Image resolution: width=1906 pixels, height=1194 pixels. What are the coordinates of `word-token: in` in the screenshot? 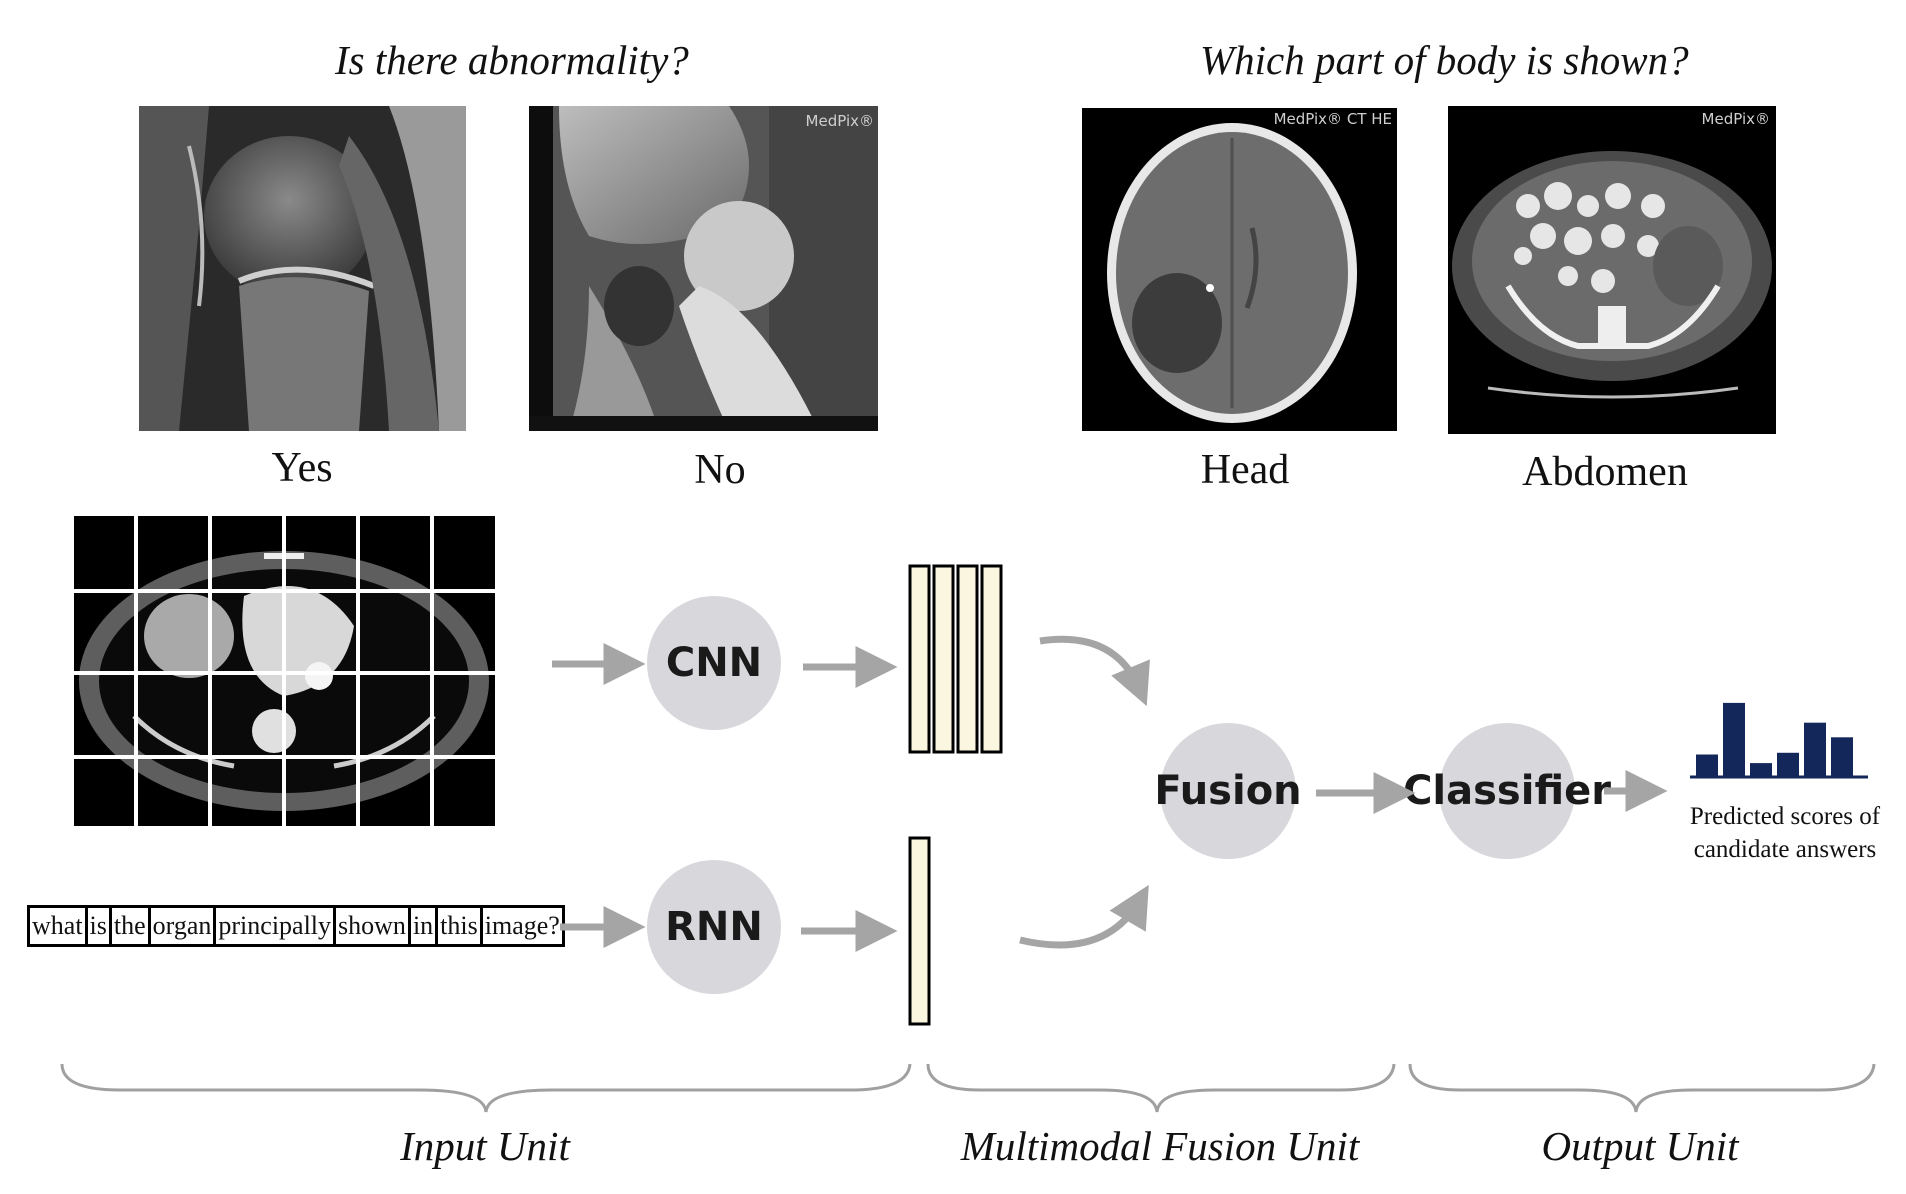 It's located at (425, 926).